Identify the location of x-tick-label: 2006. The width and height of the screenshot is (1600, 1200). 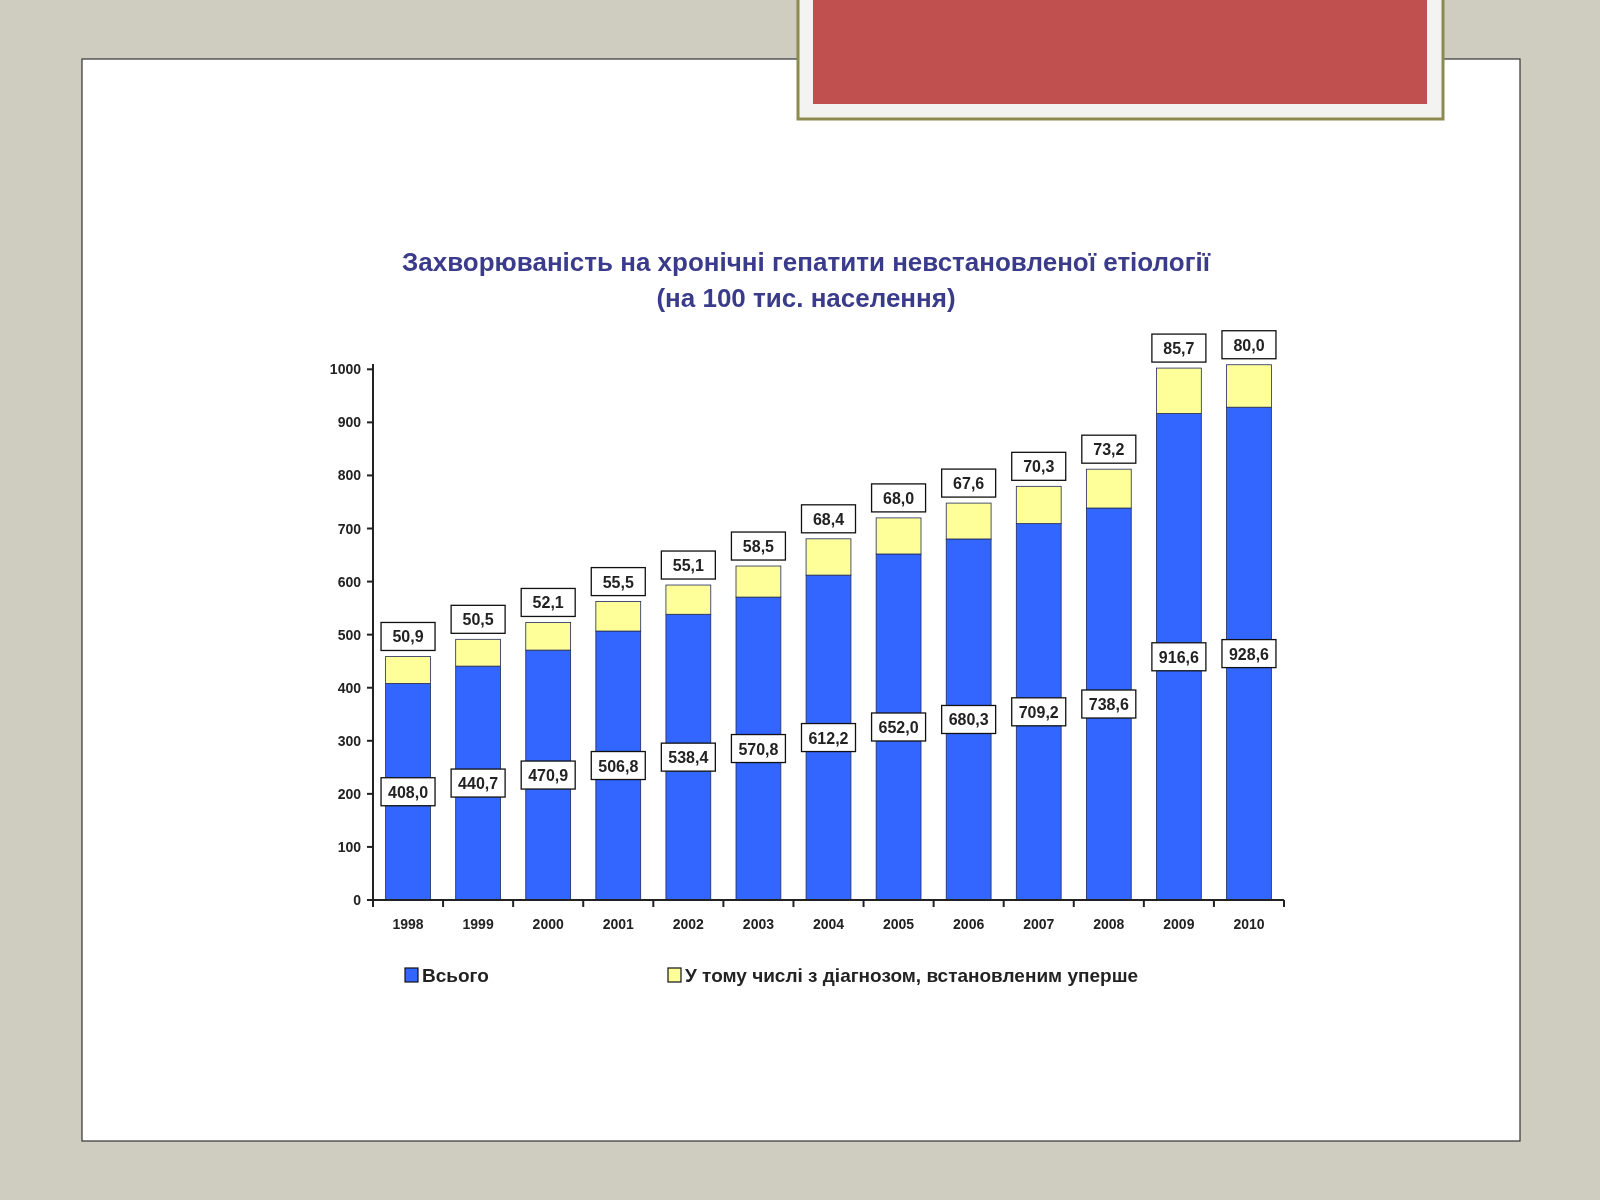
(969, 924).